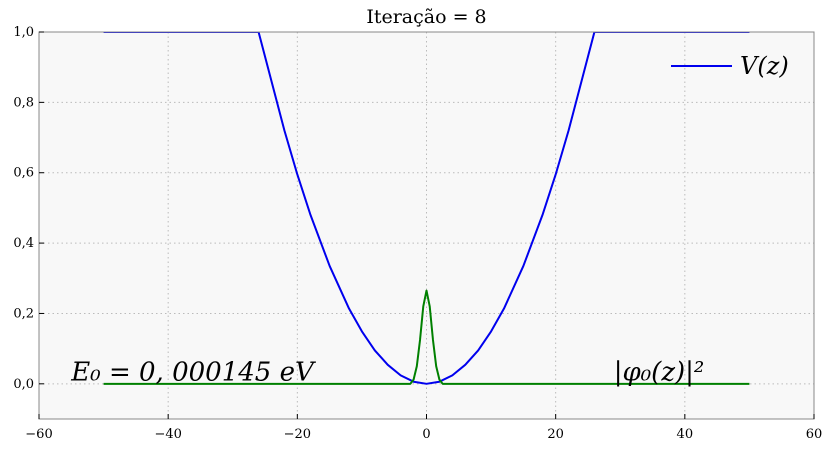 Image resolution: width=832 pixels, height=450 pixels. What do you see at coordinates (426, 434) in the screenshot?
I see `x-tick-label: 0` at bounding box center [426, 434].